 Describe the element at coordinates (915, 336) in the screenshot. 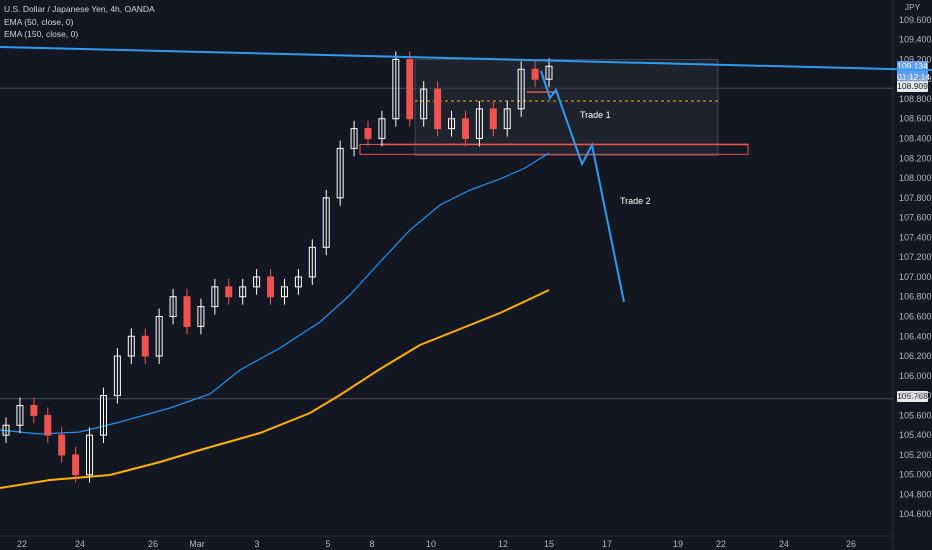

I see `y-tick-label: 106.400` at that location.